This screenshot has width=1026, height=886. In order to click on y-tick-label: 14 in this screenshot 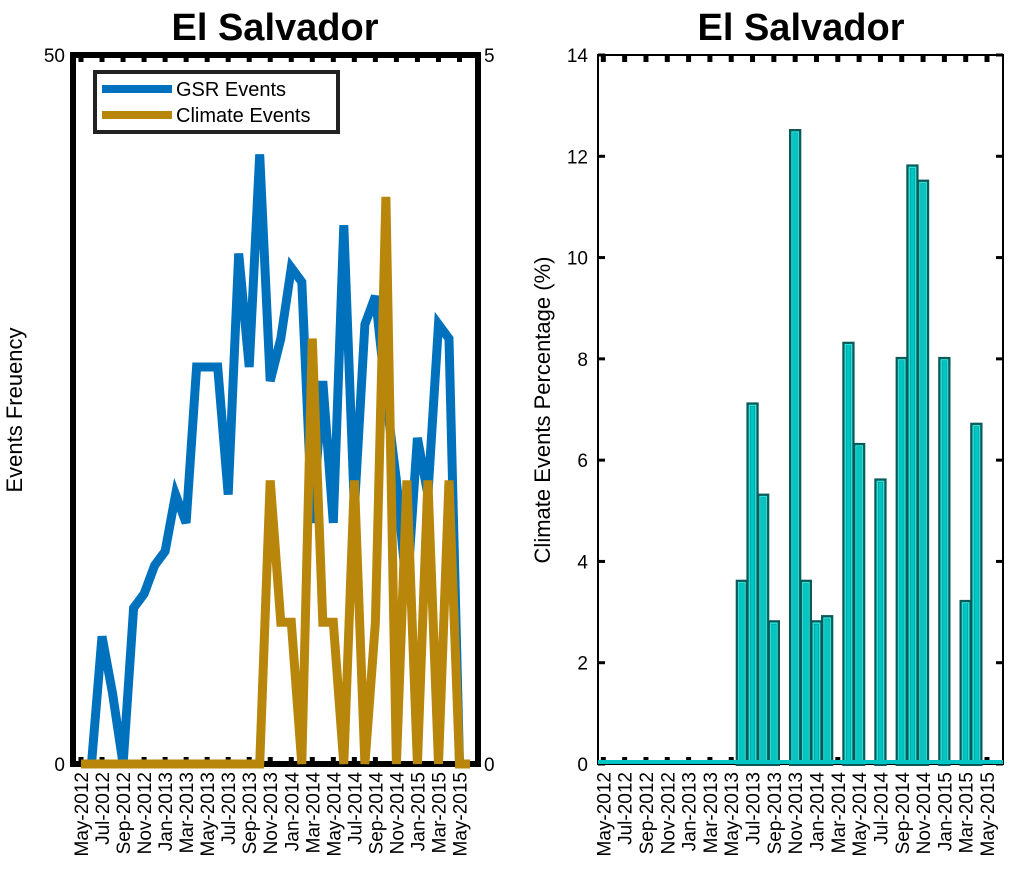, I will do `click(578, 56)`.